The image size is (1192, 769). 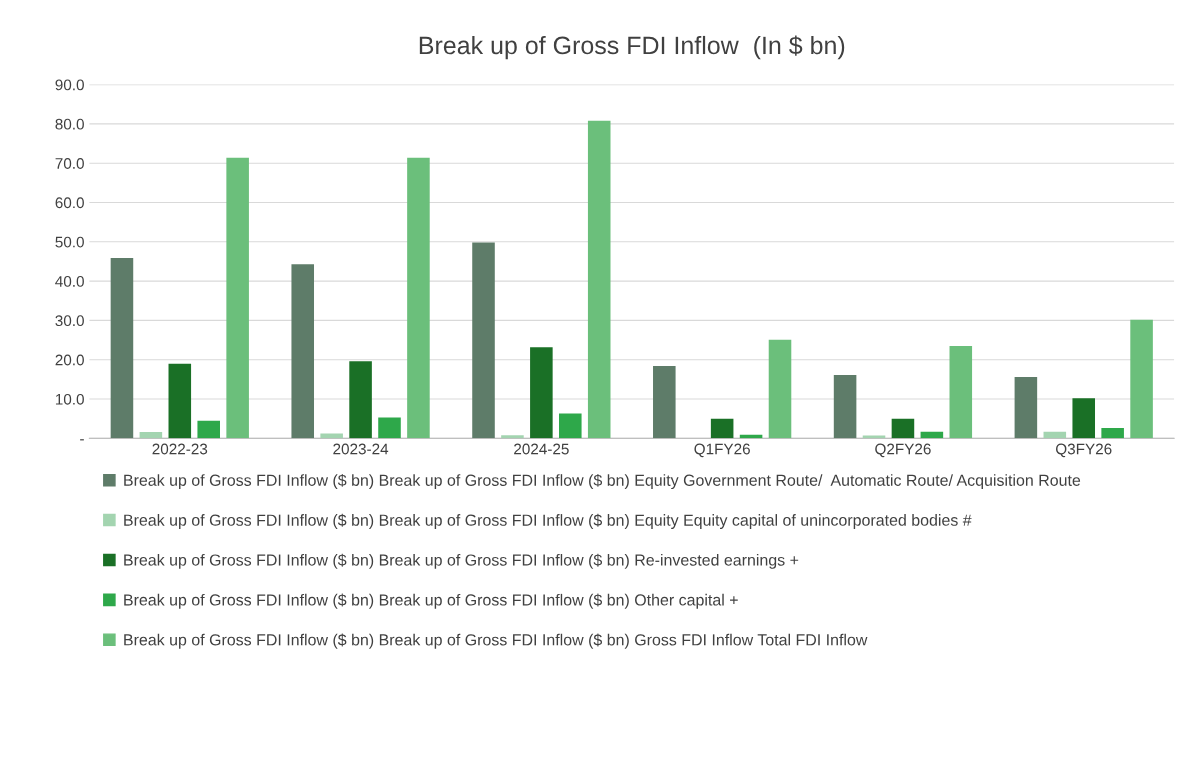 What do you see at coordinates (69, 124) in the screenshot?
I see `y-tick-label: 80.0` at bounding box center [69, 124].